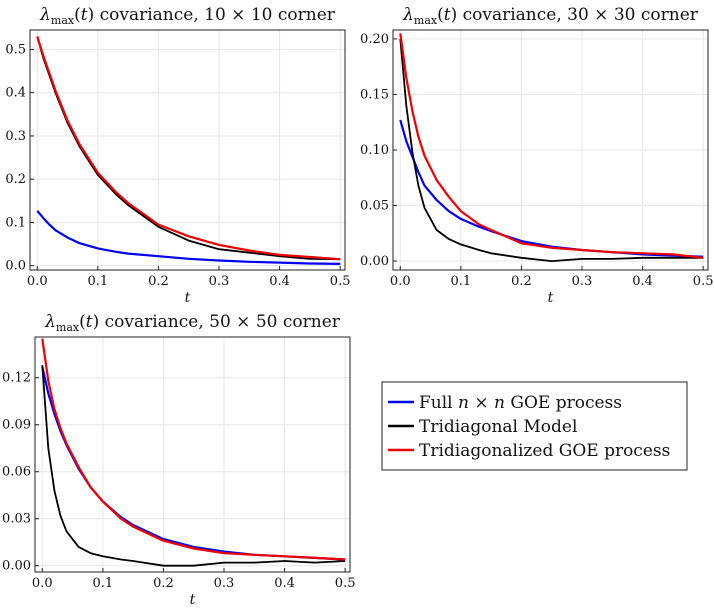  I want to click on chart-1-xtick-label-3: 0.3, so click(219, 281).